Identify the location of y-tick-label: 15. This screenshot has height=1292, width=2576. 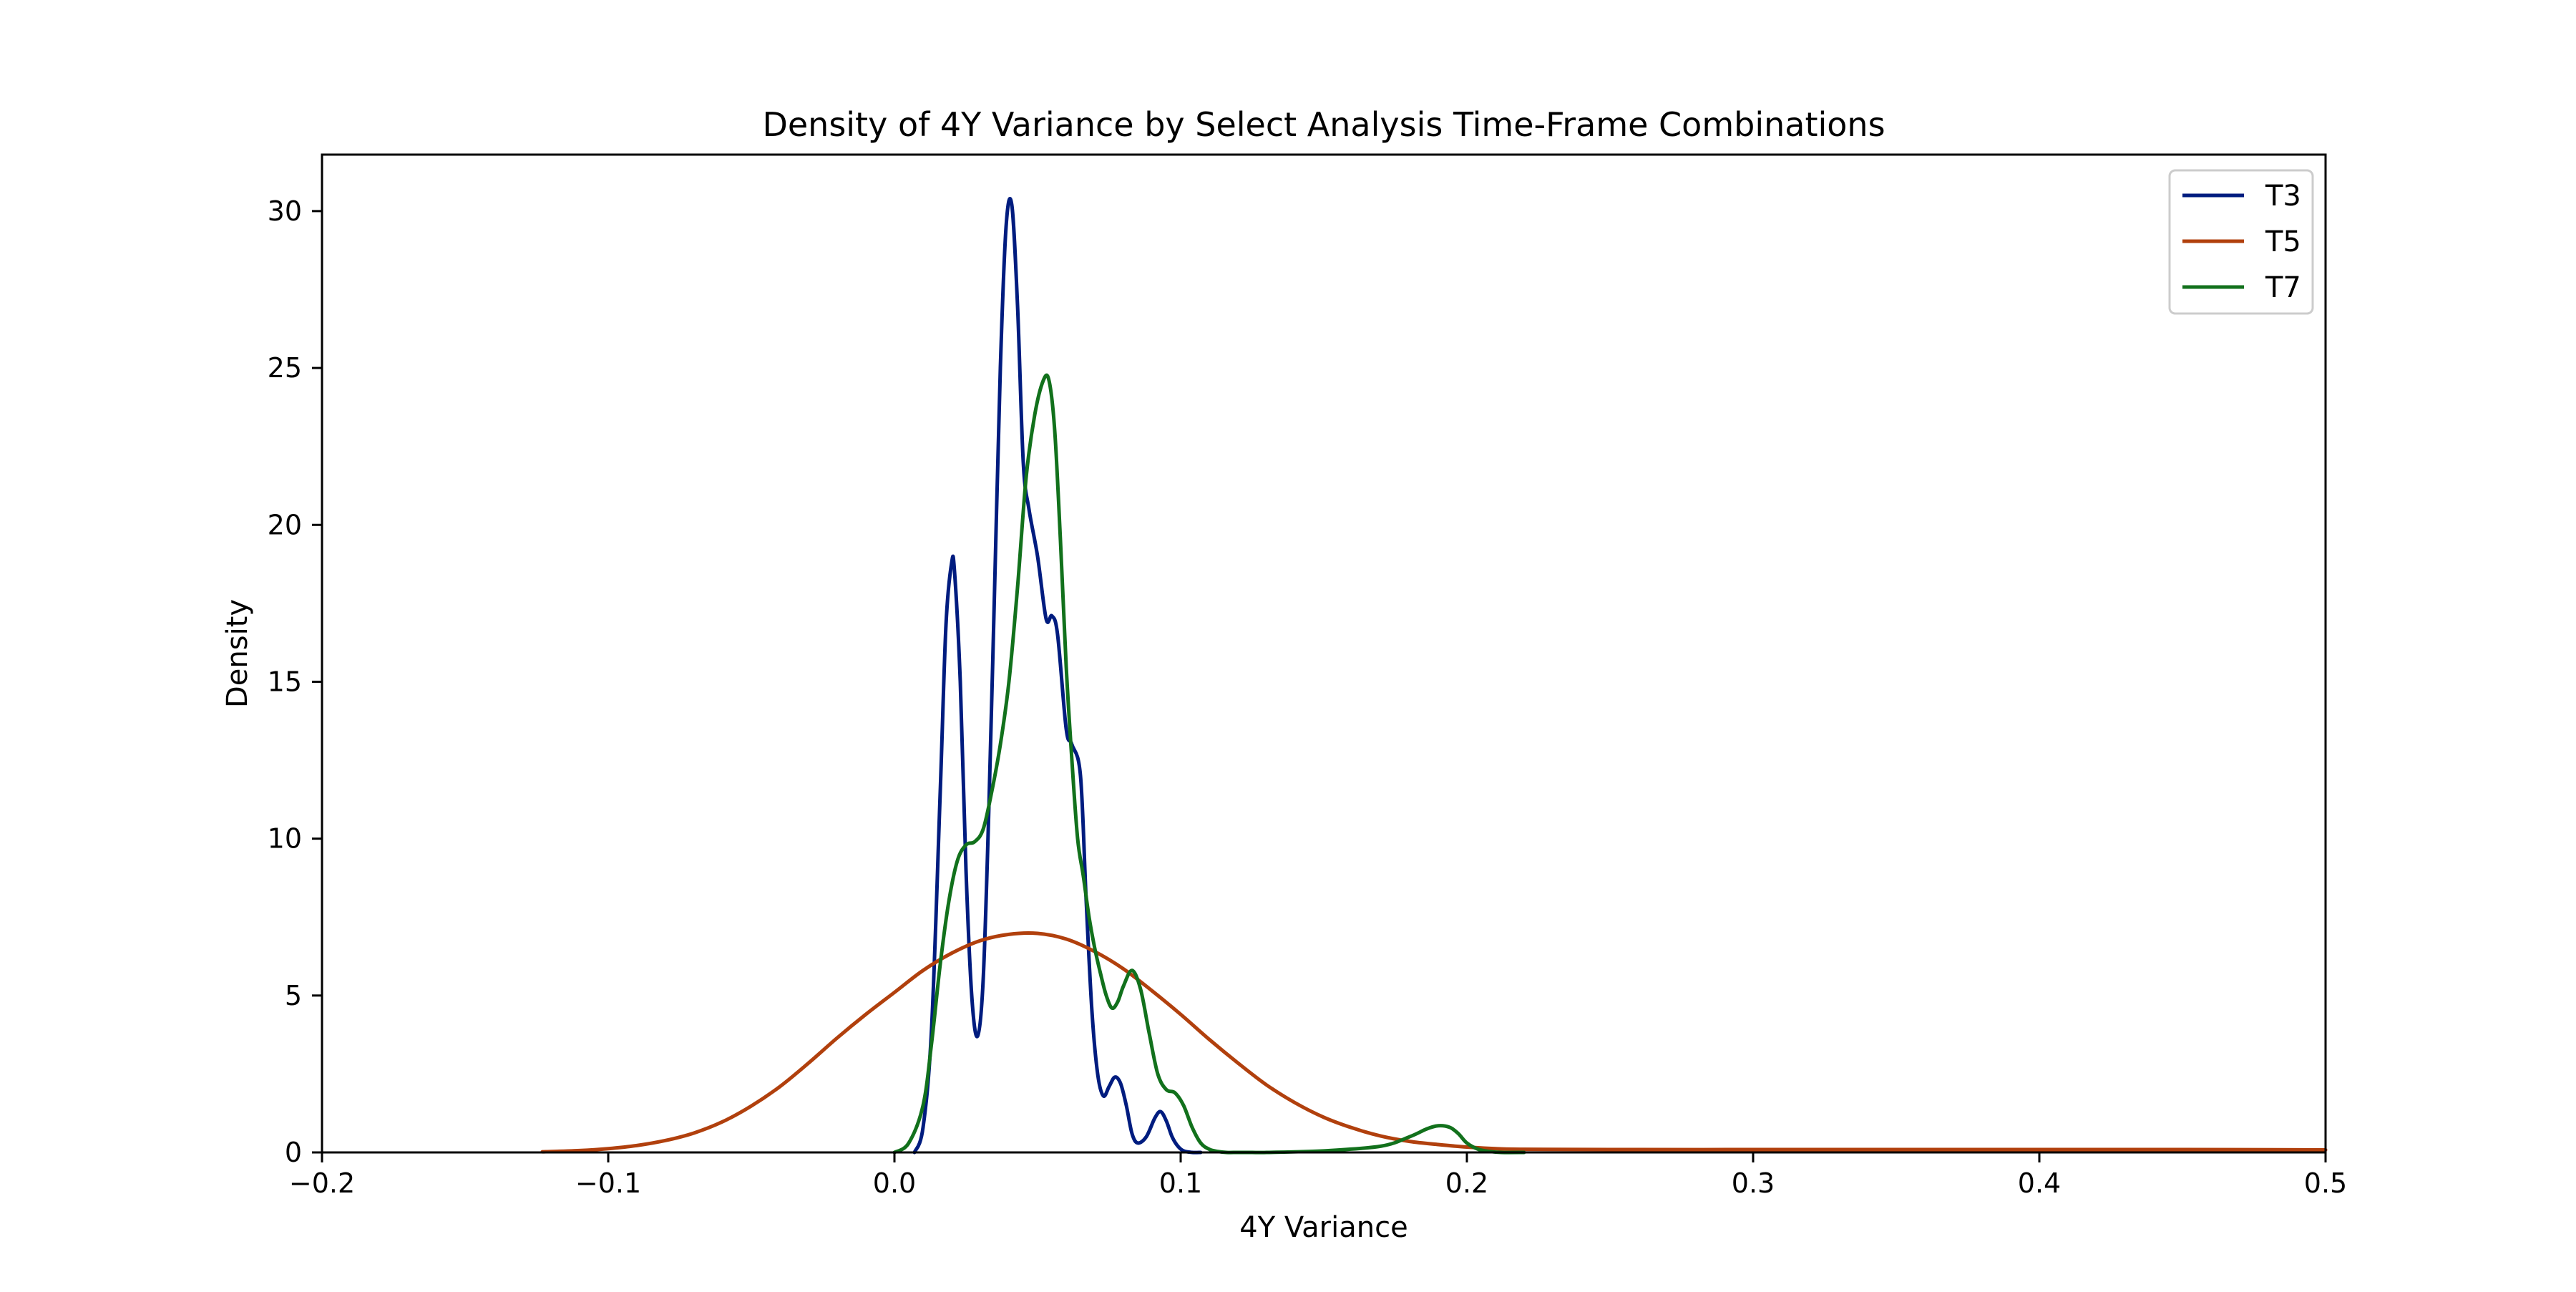
(285, 681).